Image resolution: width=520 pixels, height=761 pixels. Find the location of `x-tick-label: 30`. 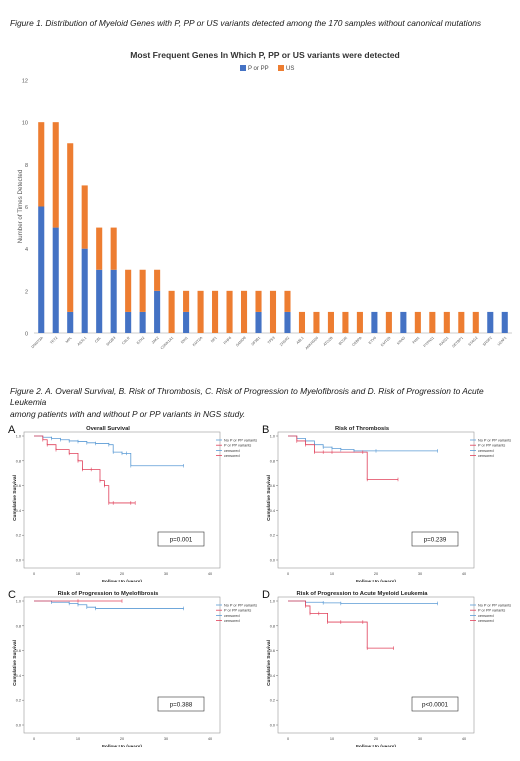

x-tick-label: 30 is located at coordinates (420, 739).